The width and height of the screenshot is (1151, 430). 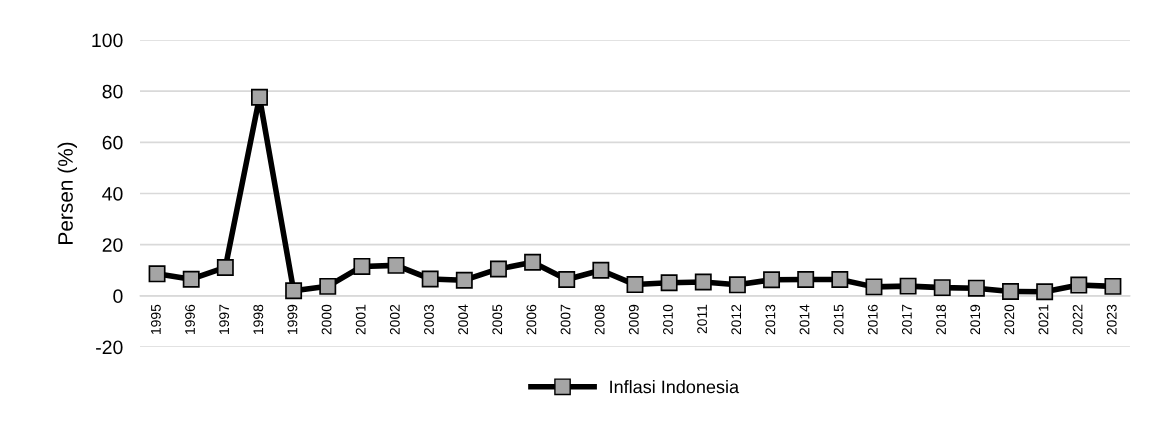 I want to click on x-tick-label: 1995, so click(x=155, y=319).